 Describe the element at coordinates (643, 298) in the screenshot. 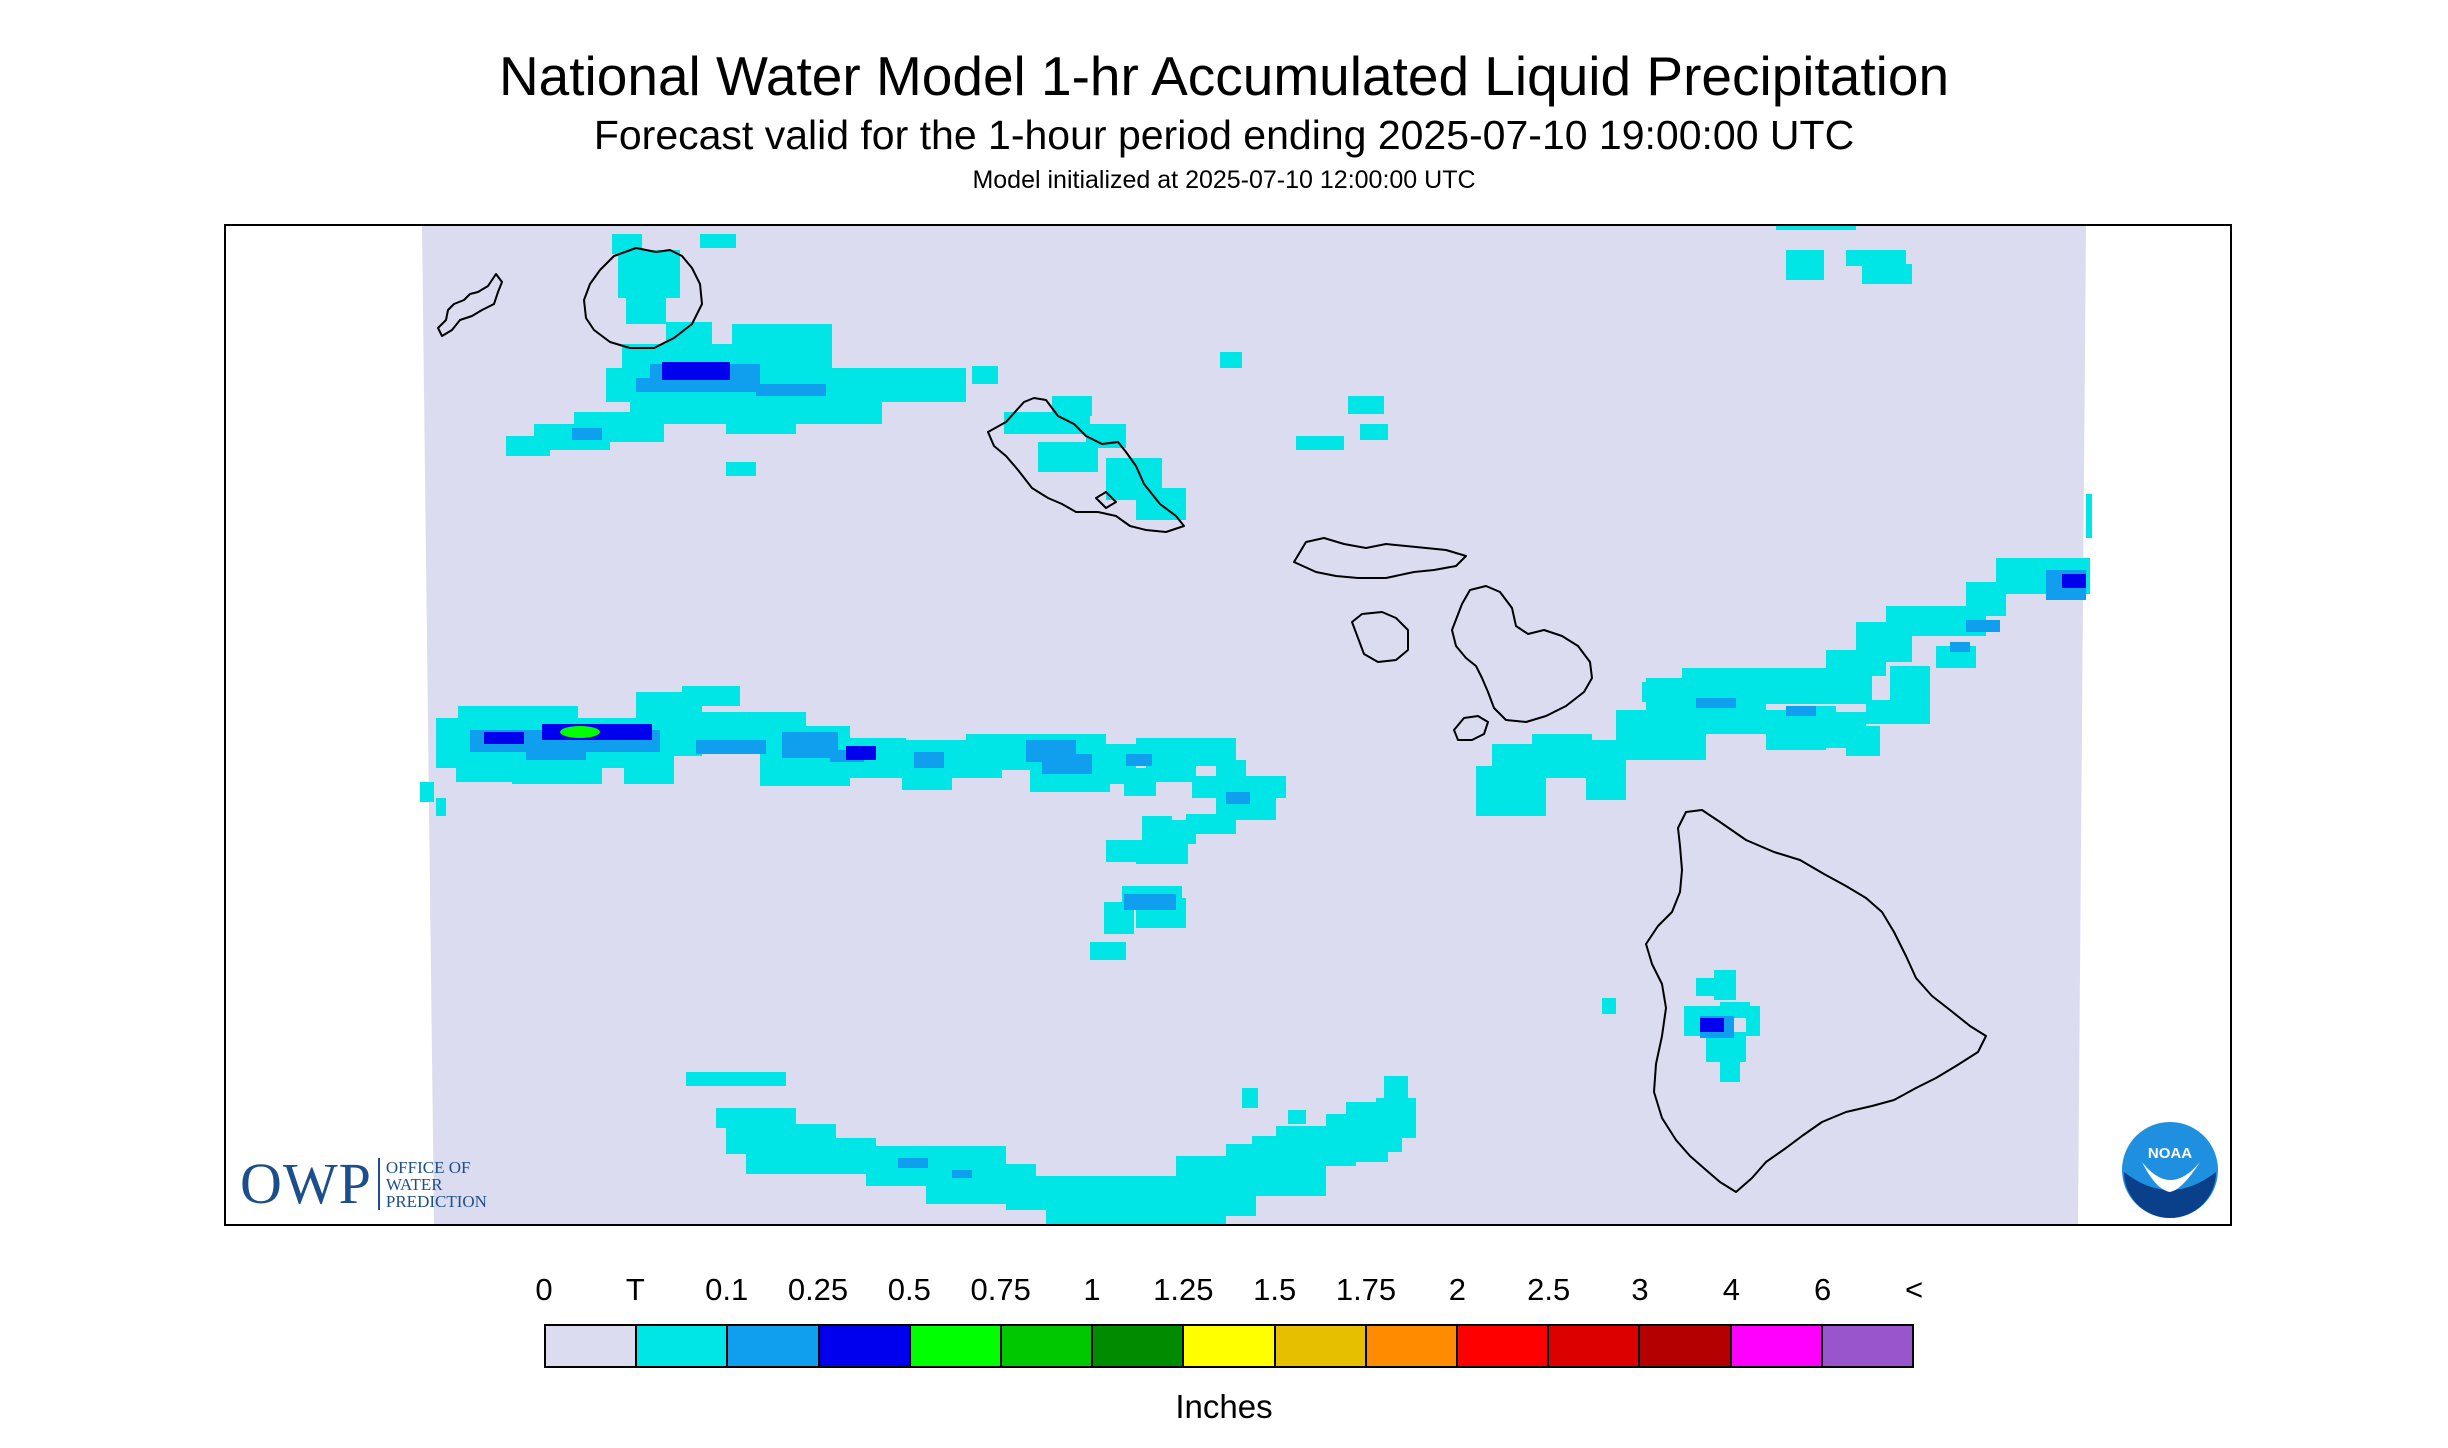

I see `coast-kauai` at that location.